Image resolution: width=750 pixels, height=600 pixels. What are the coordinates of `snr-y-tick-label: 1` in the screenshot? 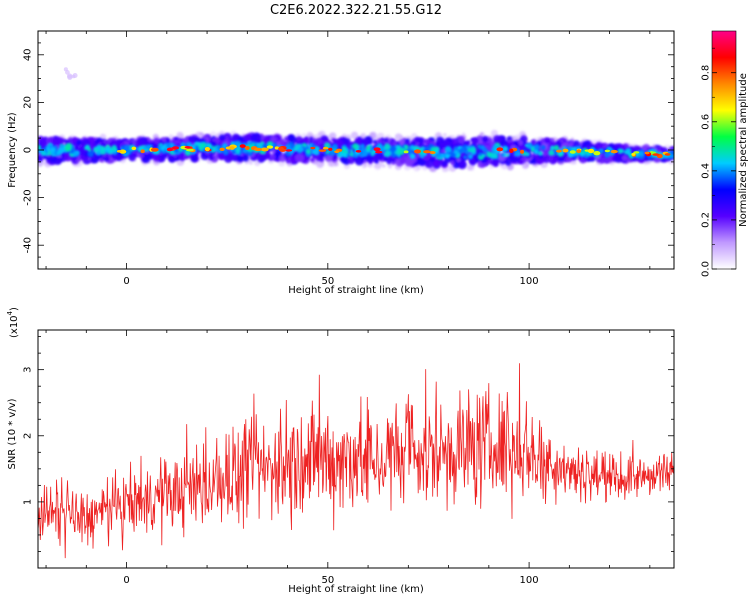 It's located at (28, 502).